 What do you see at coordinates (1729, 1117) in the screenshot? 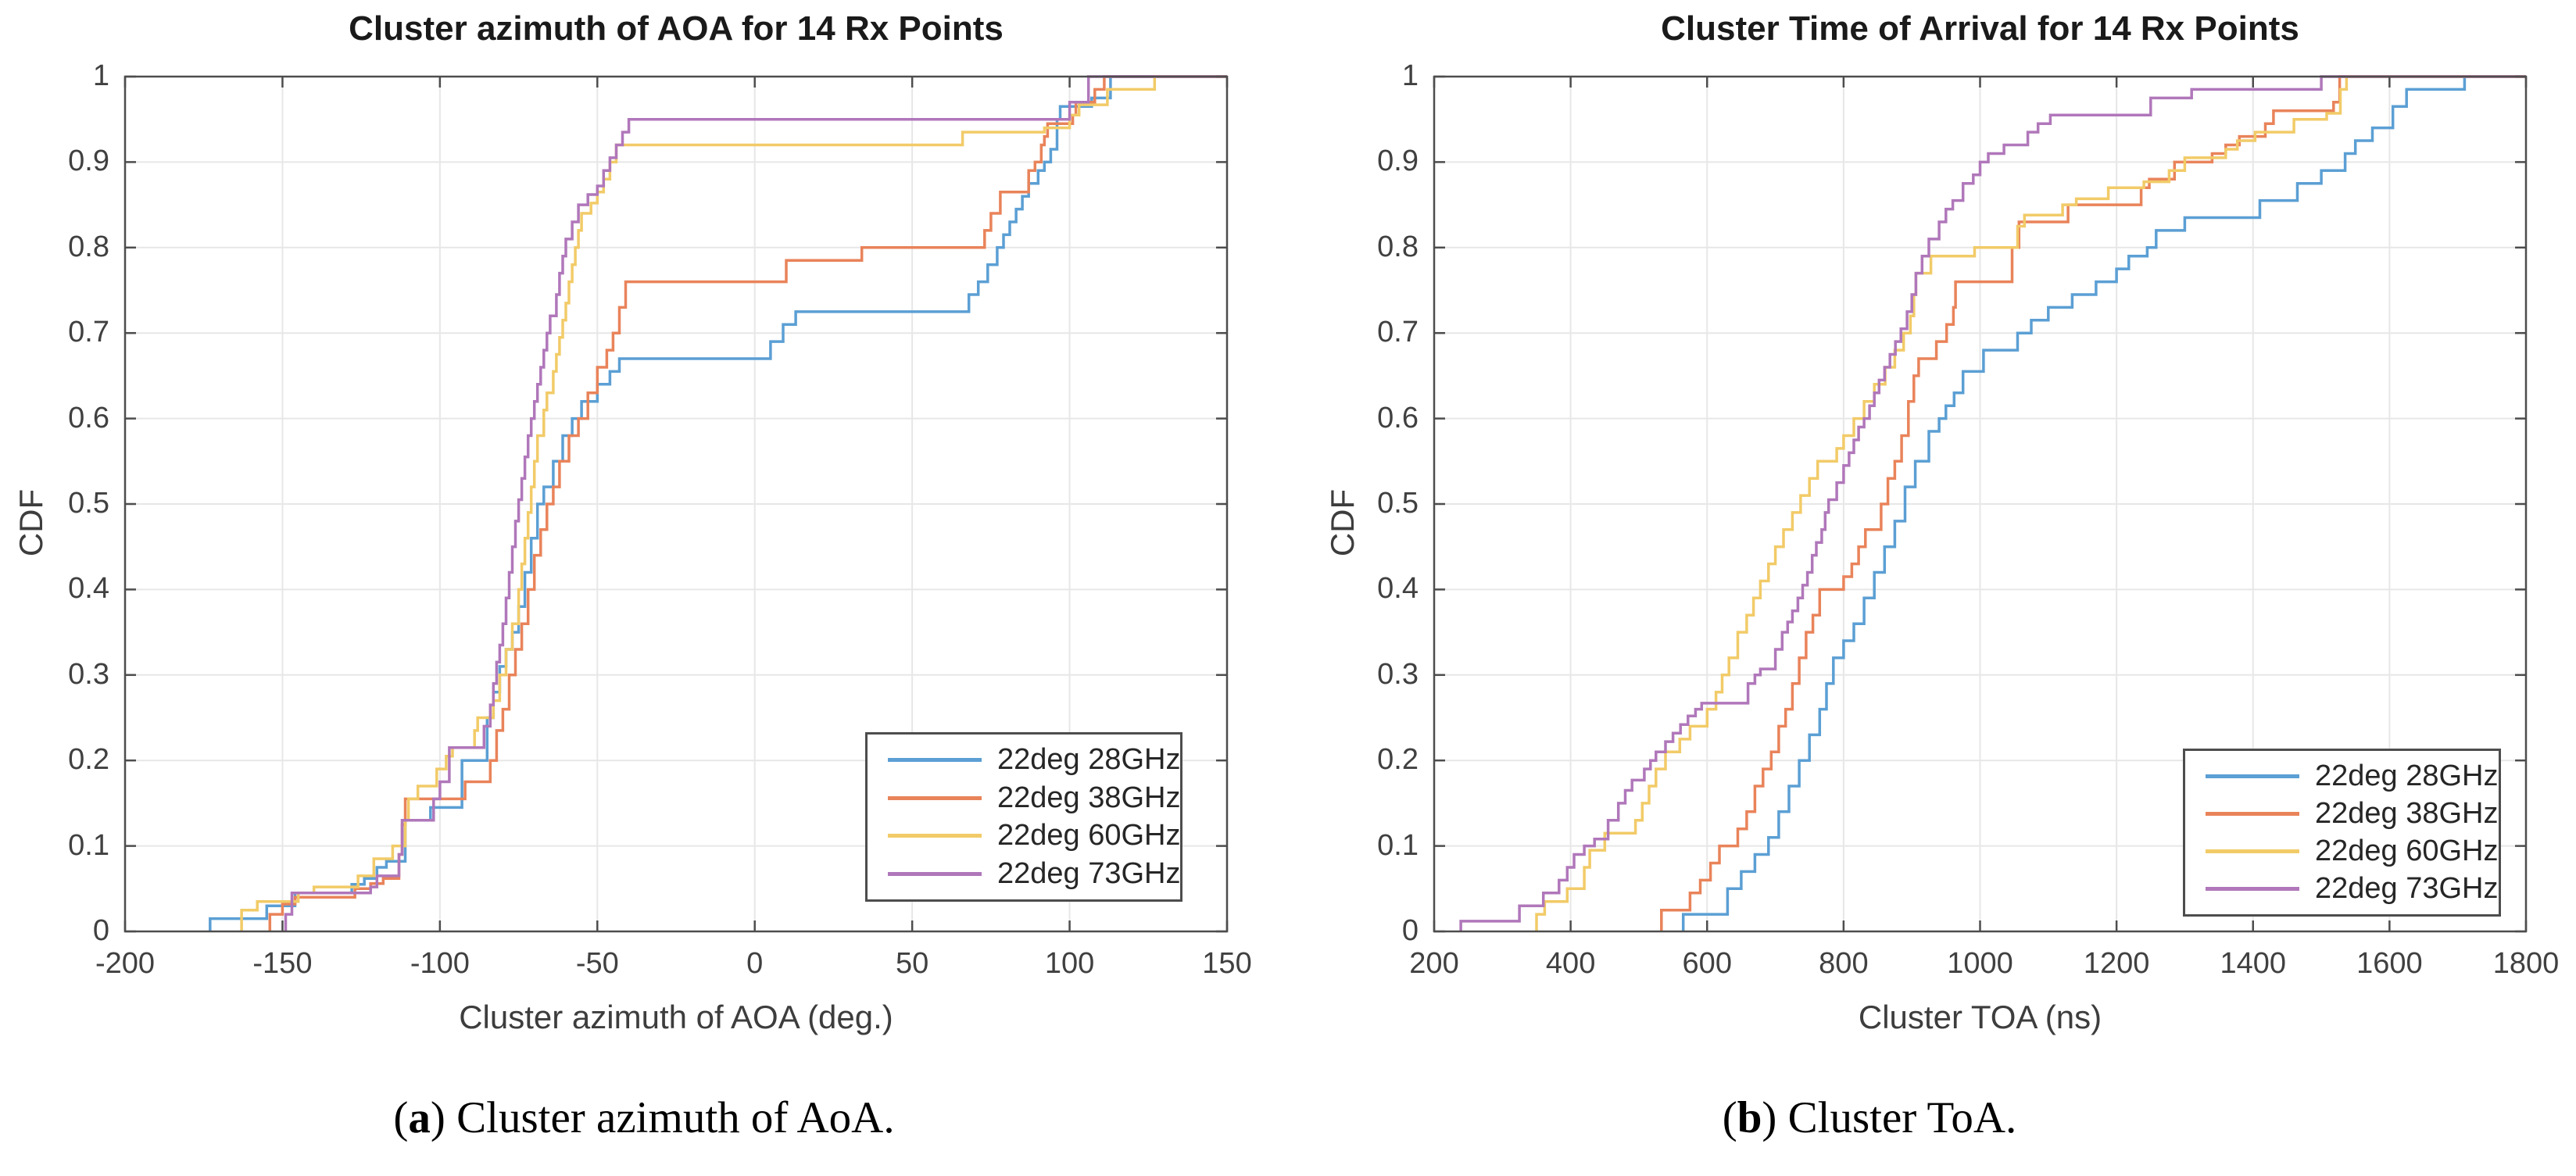
I see `caption-b-paren-open: (` at bounding box center [1729, 1117].